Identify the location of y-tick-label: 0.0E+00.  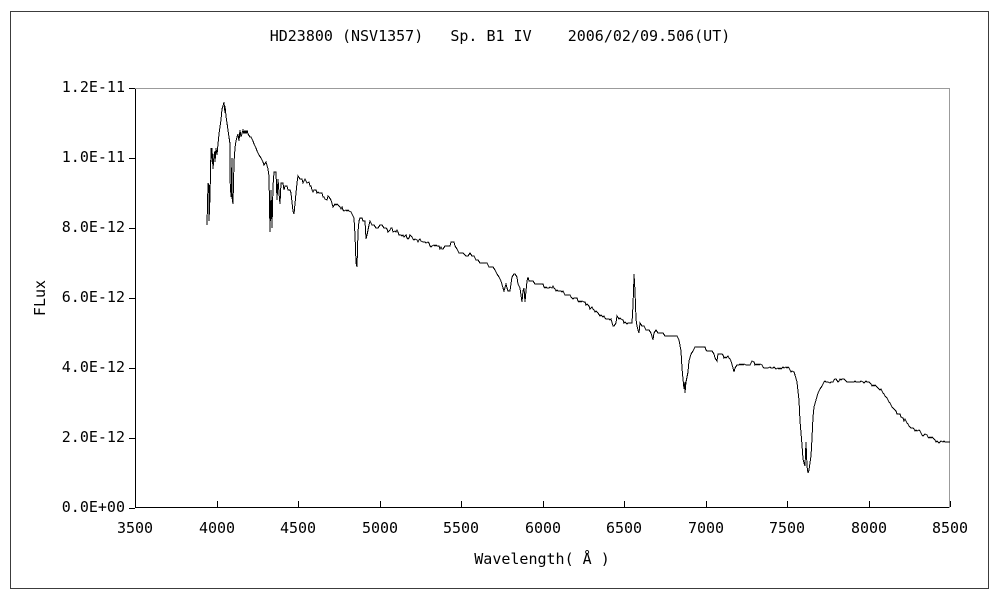
(93, 507).